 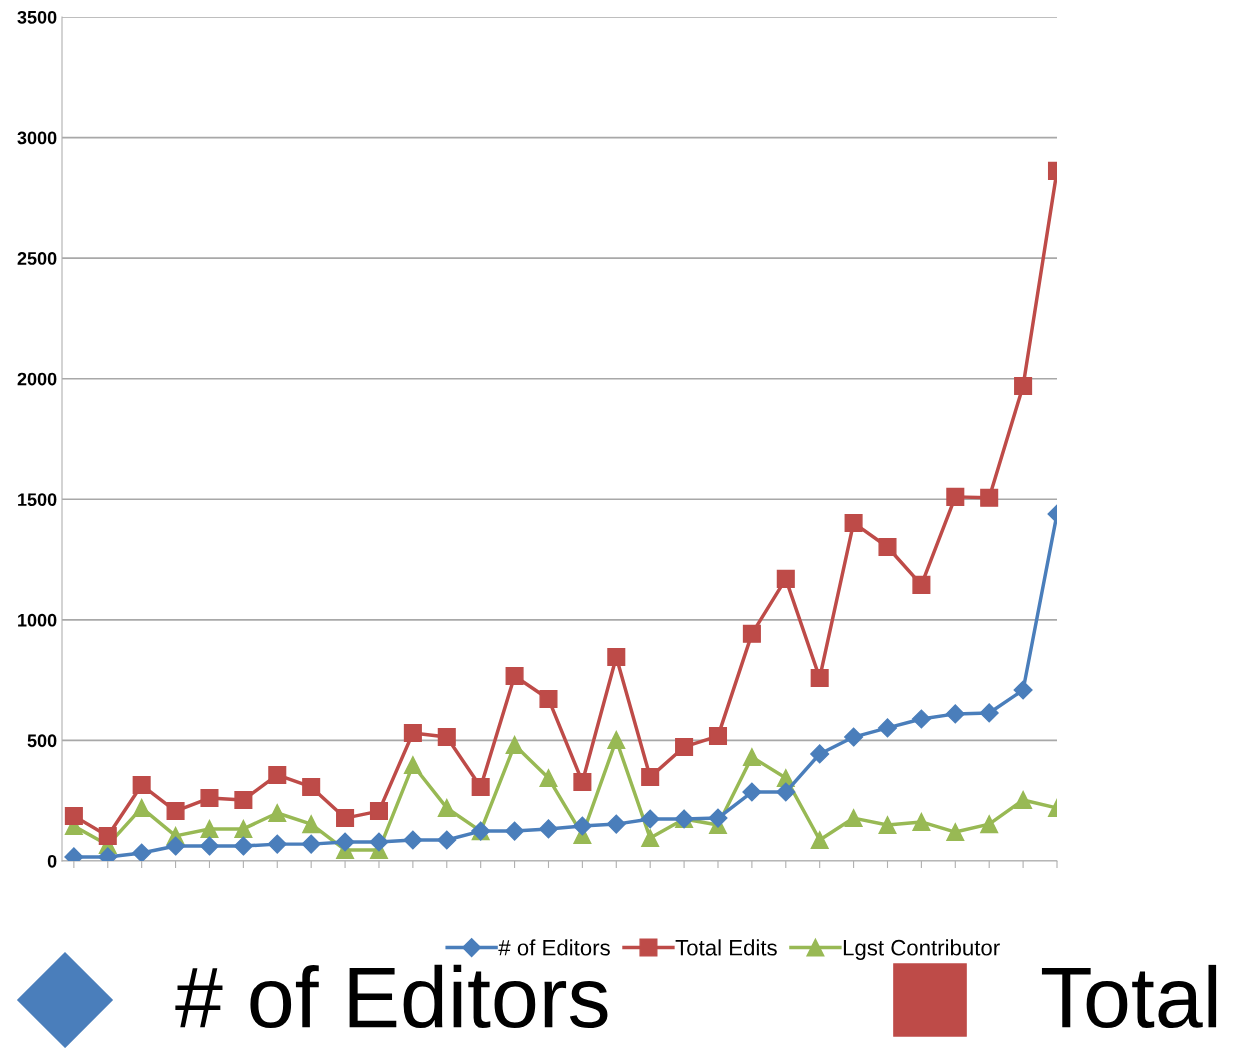 I want to click on y-tick-label: 3500, so click(x=37, y=17).